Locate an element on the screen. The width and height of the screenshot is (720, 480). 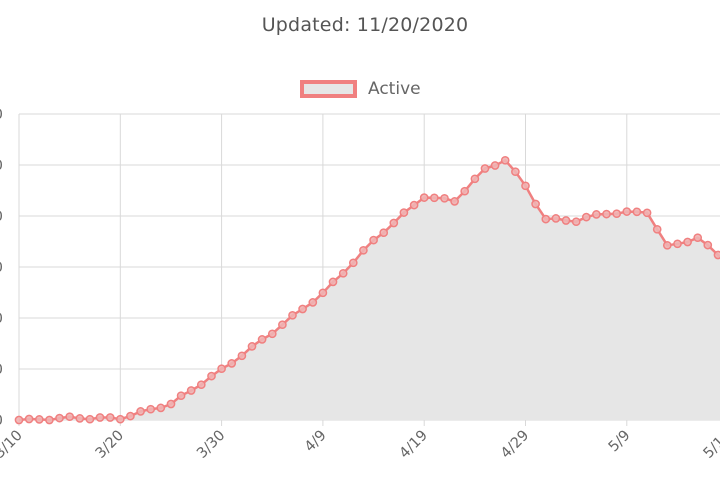
x-tick-label: 5/19 is located at coordinates (710, 445).